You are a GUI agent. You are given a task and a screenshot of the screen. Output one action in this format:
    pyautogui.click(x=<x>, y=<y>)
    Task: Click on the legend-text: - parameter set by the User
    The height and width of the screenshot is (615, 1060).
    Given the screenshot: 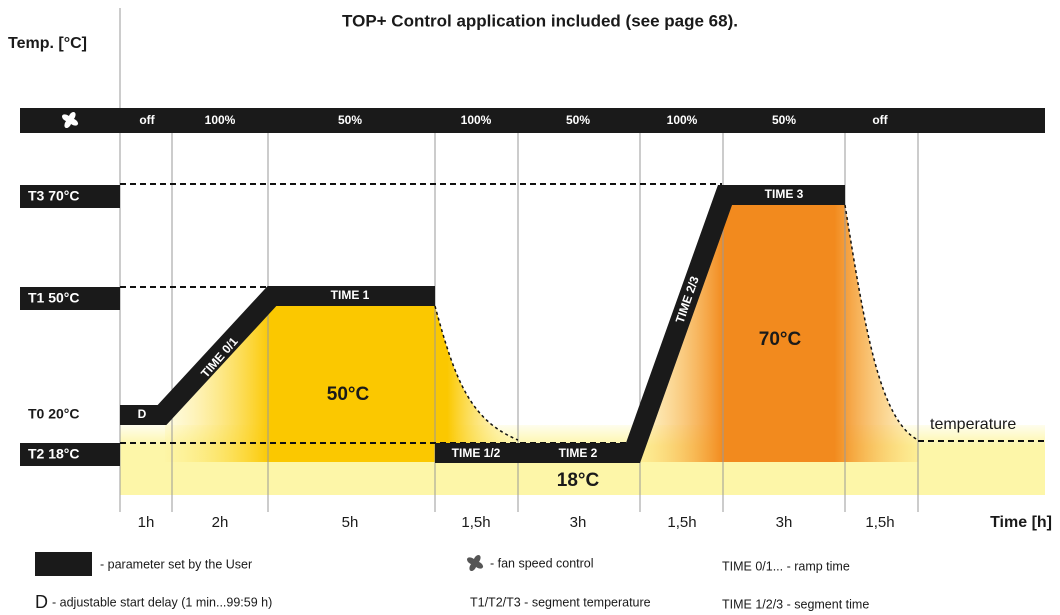 What is the action you would take?
    pyautogui.click(x=176, y=564)
    